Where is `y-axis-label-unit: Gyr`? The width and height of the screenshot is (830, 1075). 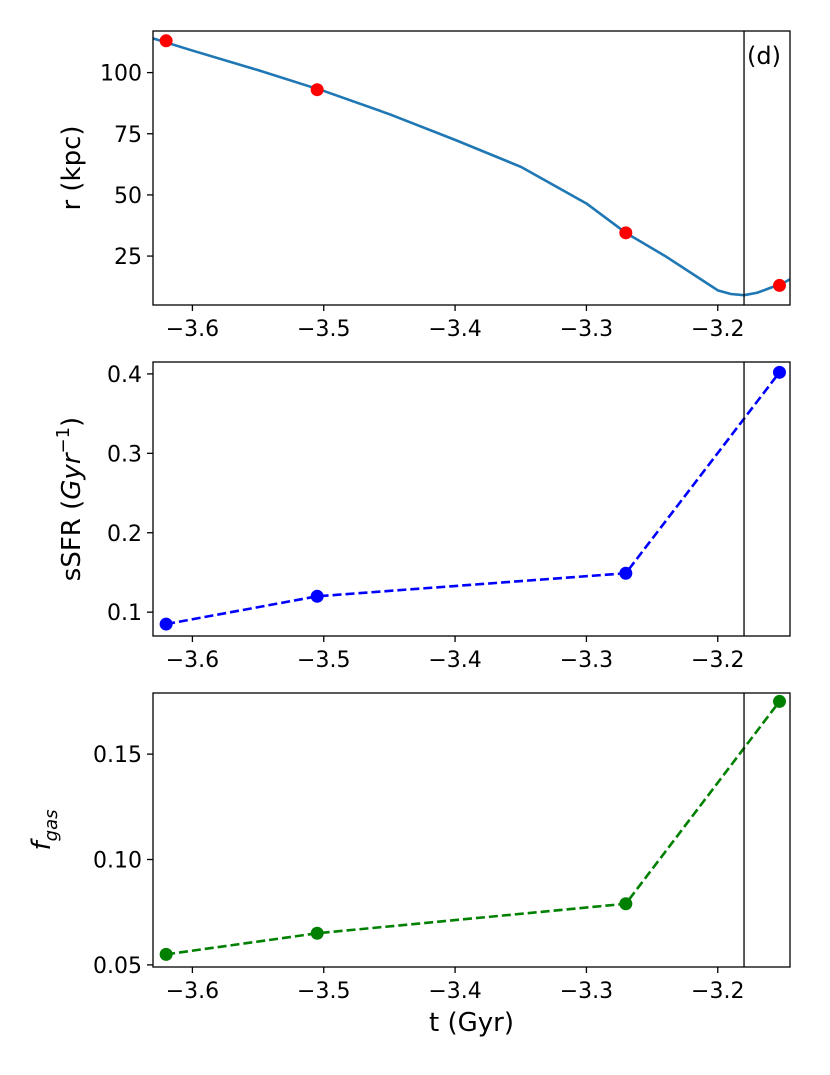 y-axis-label-unit: Gyr is located at coordinates (72, 475).